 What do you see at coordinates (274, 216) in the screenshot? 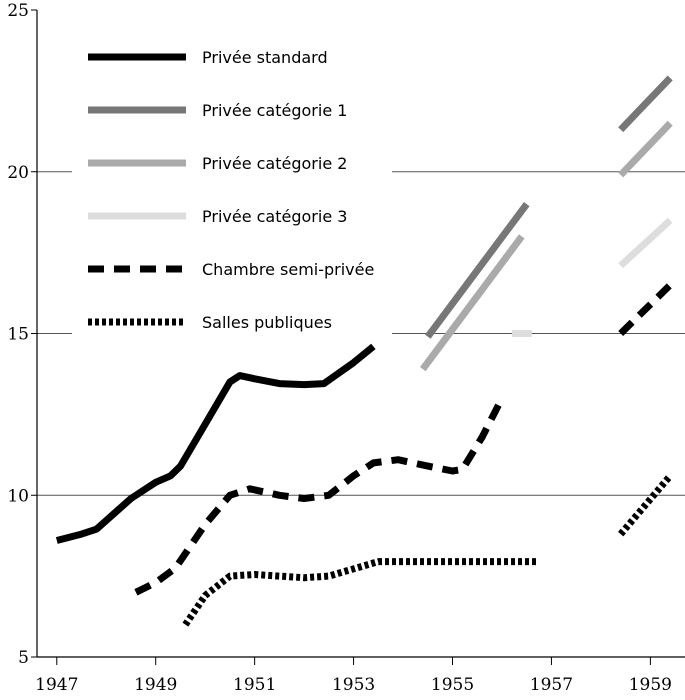
I see `legend-label: Privée catégorie 3` at bounding box center [274, 216].